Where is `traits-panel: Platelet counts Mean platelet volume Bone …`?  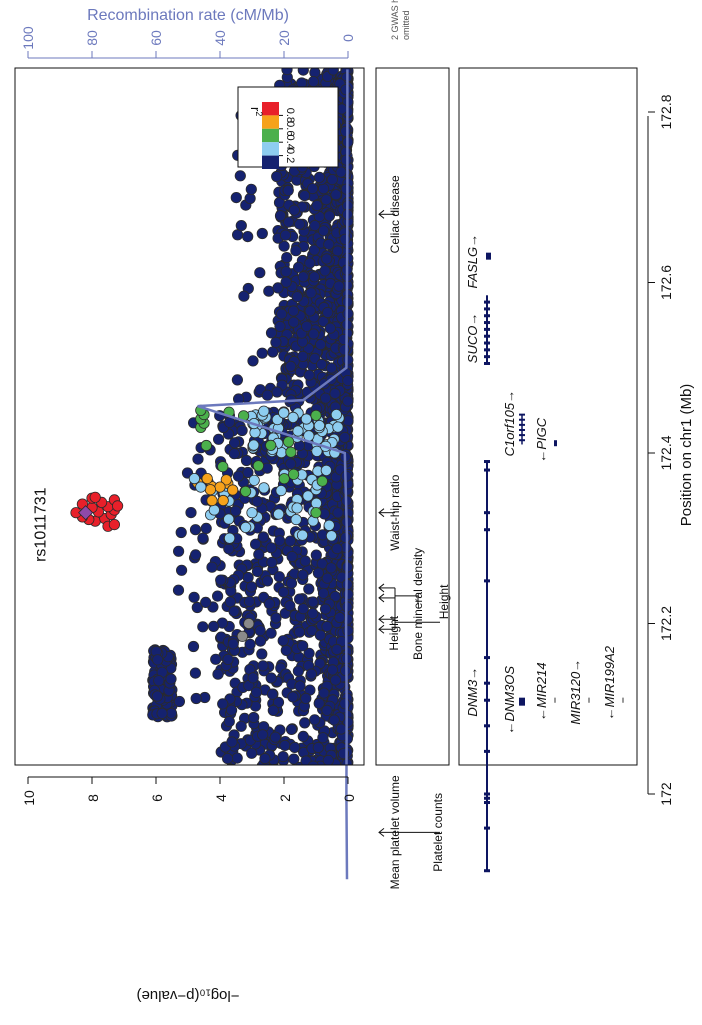 traits-panel: Platelet counts Mean platelet volume Bone … is located at coordinates (413, 478).